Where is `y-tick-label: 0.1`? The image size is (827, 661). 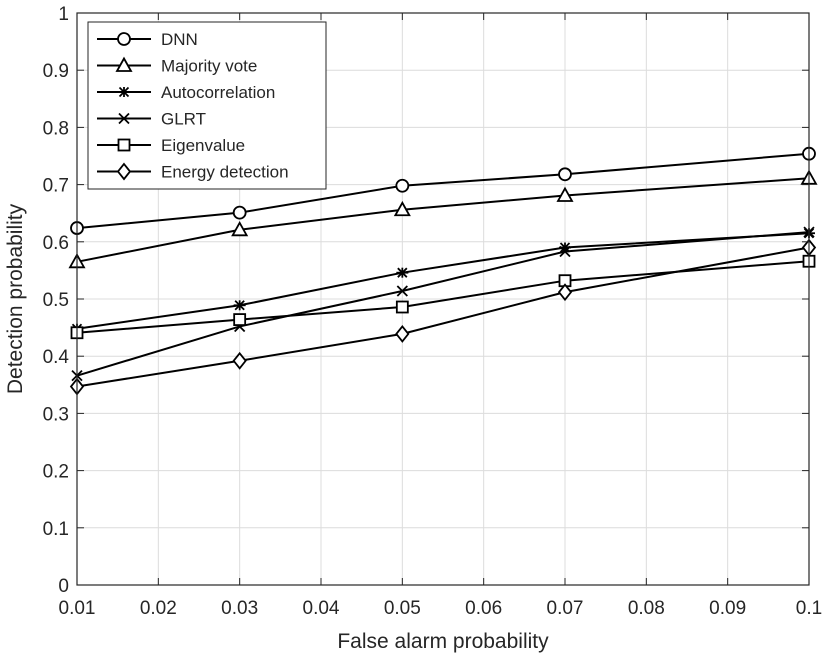
y-tick-label: 0.1 is located at coordinates (56, 529).